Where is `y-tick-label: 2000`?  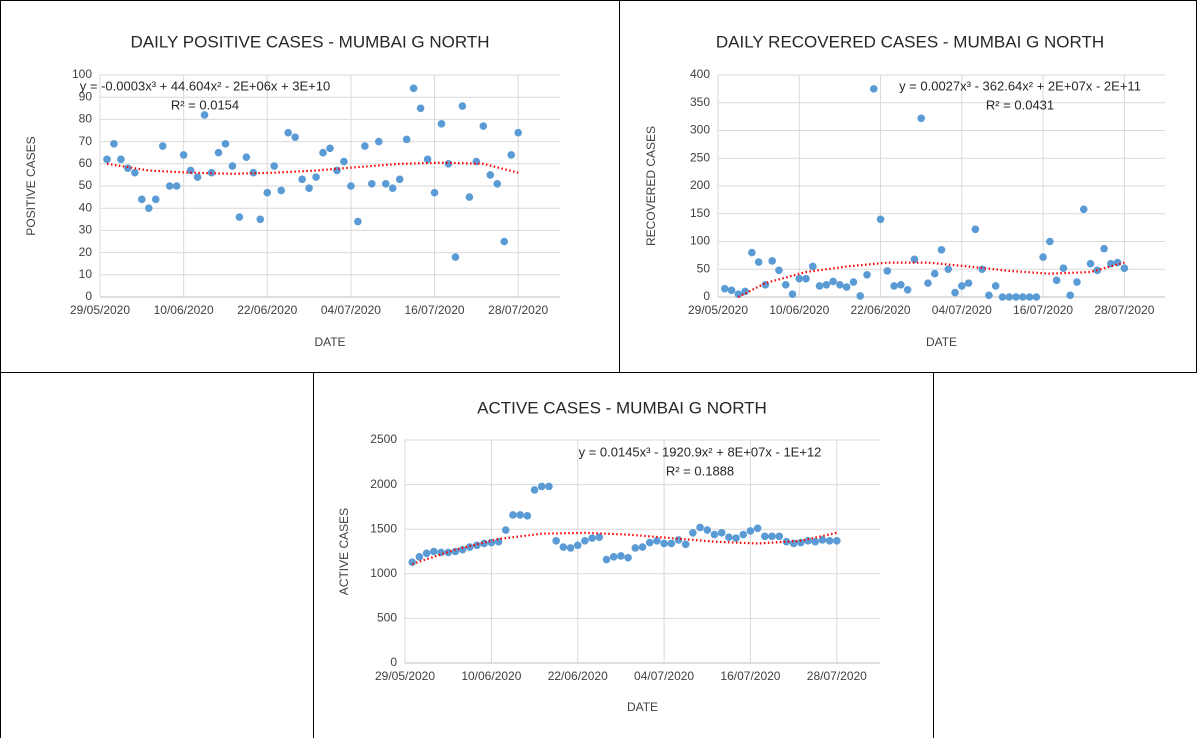
y-tick-label: 2000 is located at coordinates (383, 484).